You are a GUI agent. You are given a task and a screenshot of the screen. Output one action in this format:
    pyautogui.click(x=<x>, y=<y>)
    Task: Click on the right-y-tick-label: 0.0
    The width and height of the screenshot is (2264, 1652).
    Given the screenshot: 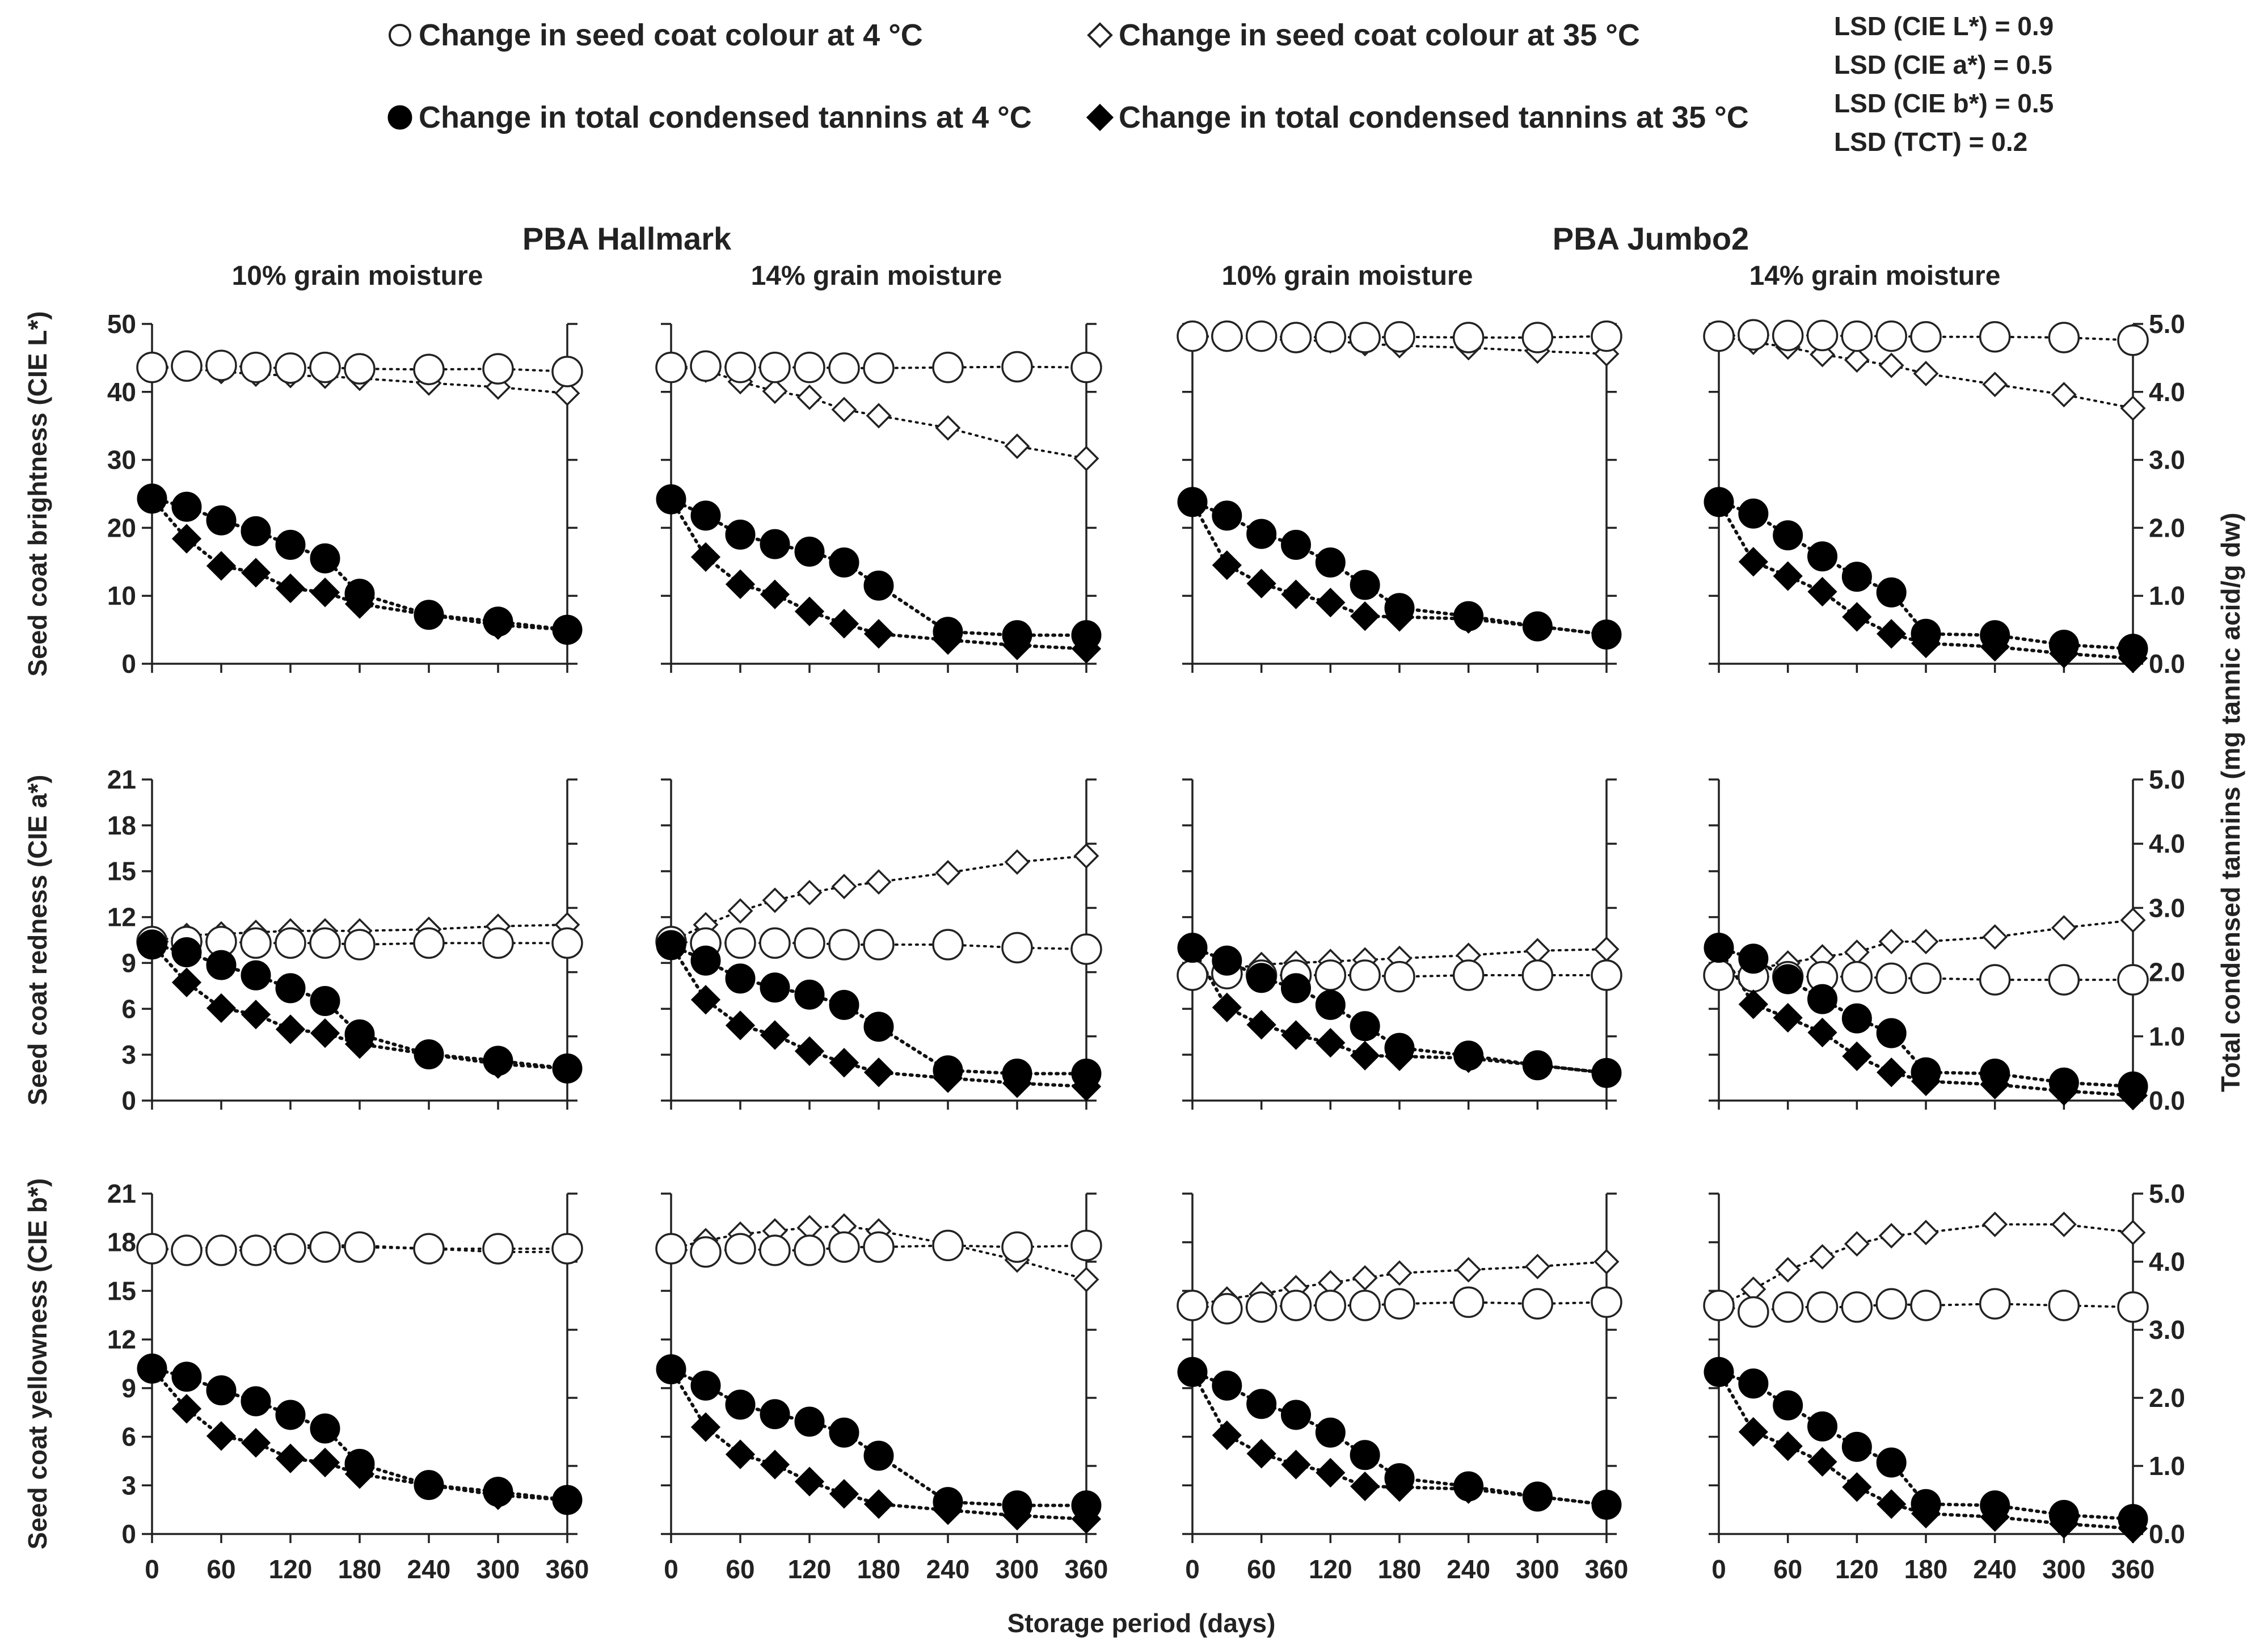 What is the action you would take?
    pyautogui.click(x=2167, y=1100)
    